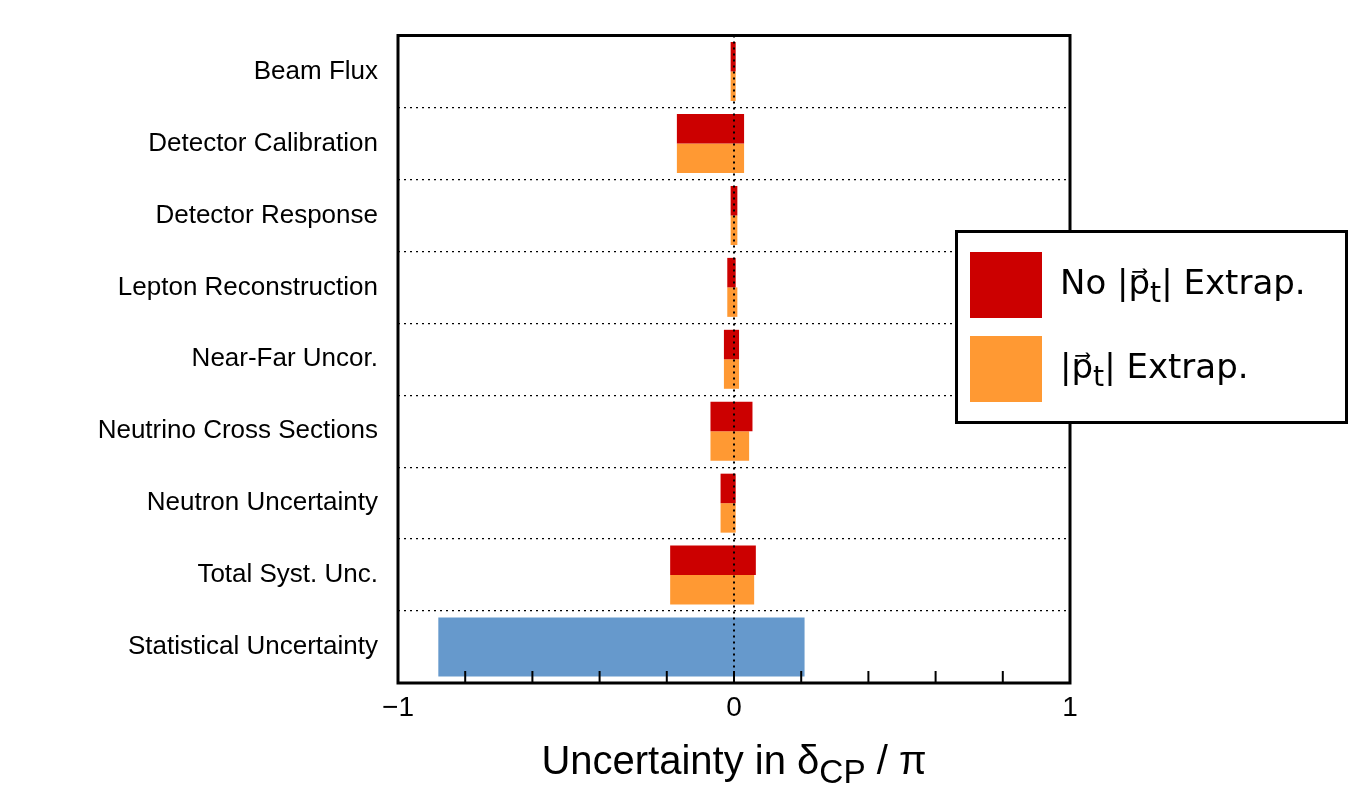 Image resolution: width=1348 pixels, height=807 pixels. What do you see at coordinates (263, 141) in the screenshot?
I see `y-tick-label: Detector Calibration` at bounding box center [263, 141].